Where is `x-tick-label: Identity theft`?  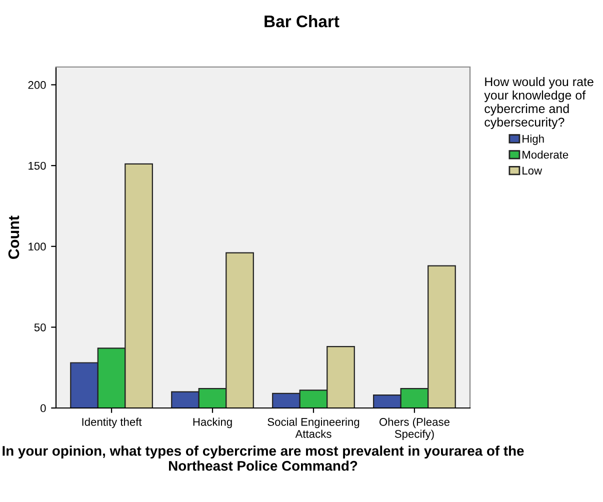
x-tick-label: Identity theft is located at coordinates (112, 423).